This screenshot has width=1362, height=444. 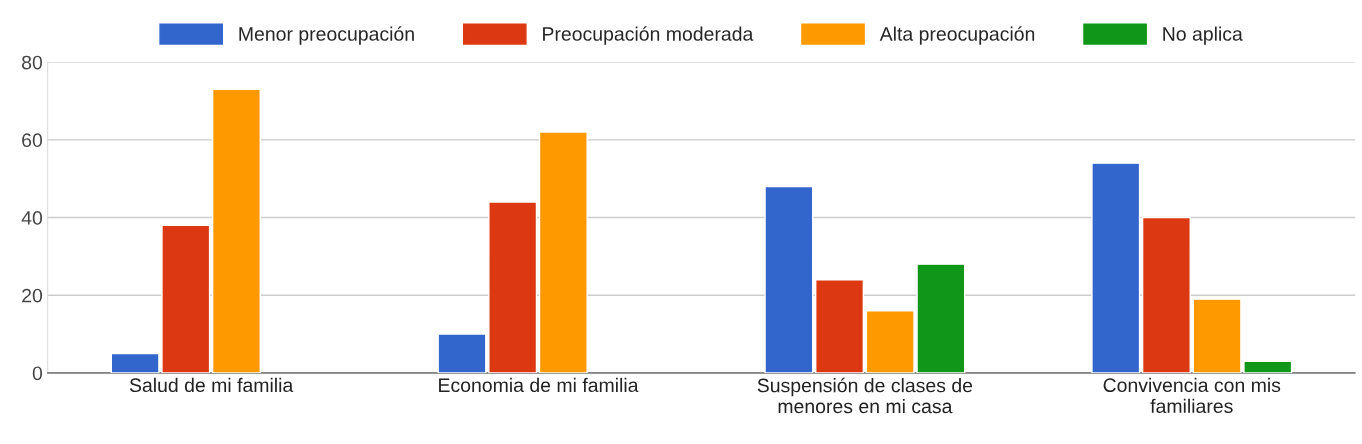 What do you see at coordinates (1192, 395) in the screenshot?
I see `x-tick-label: Convivencia con mis familiares` at bounding box center [1192, 395].